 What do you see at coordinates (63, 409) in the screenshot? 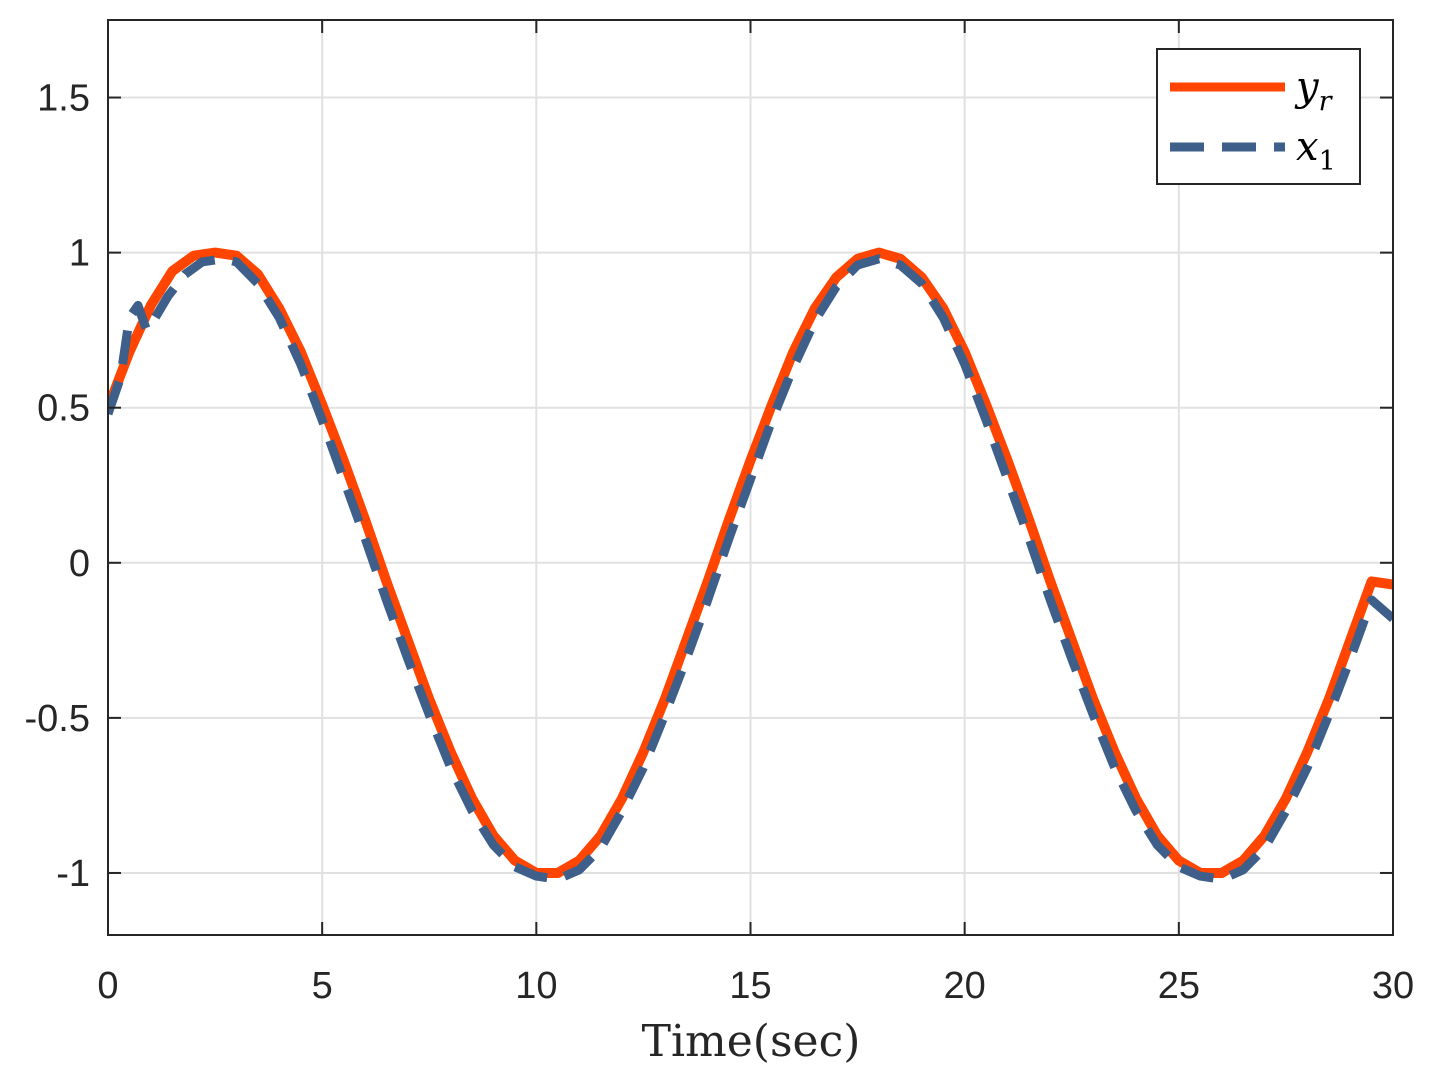
I see `y-tick-label: 0.5` at bounding box center [63, 409].